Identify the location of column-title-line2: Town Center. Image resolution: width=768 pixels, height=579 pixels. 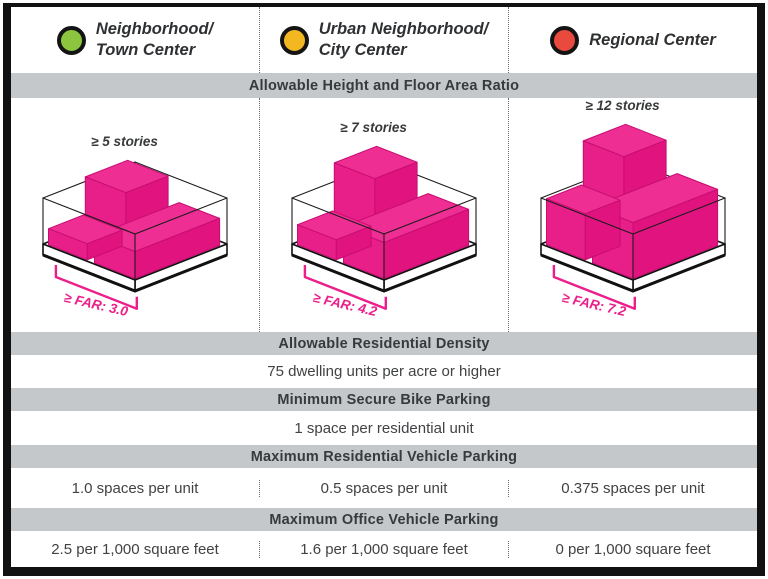
(145, 50).